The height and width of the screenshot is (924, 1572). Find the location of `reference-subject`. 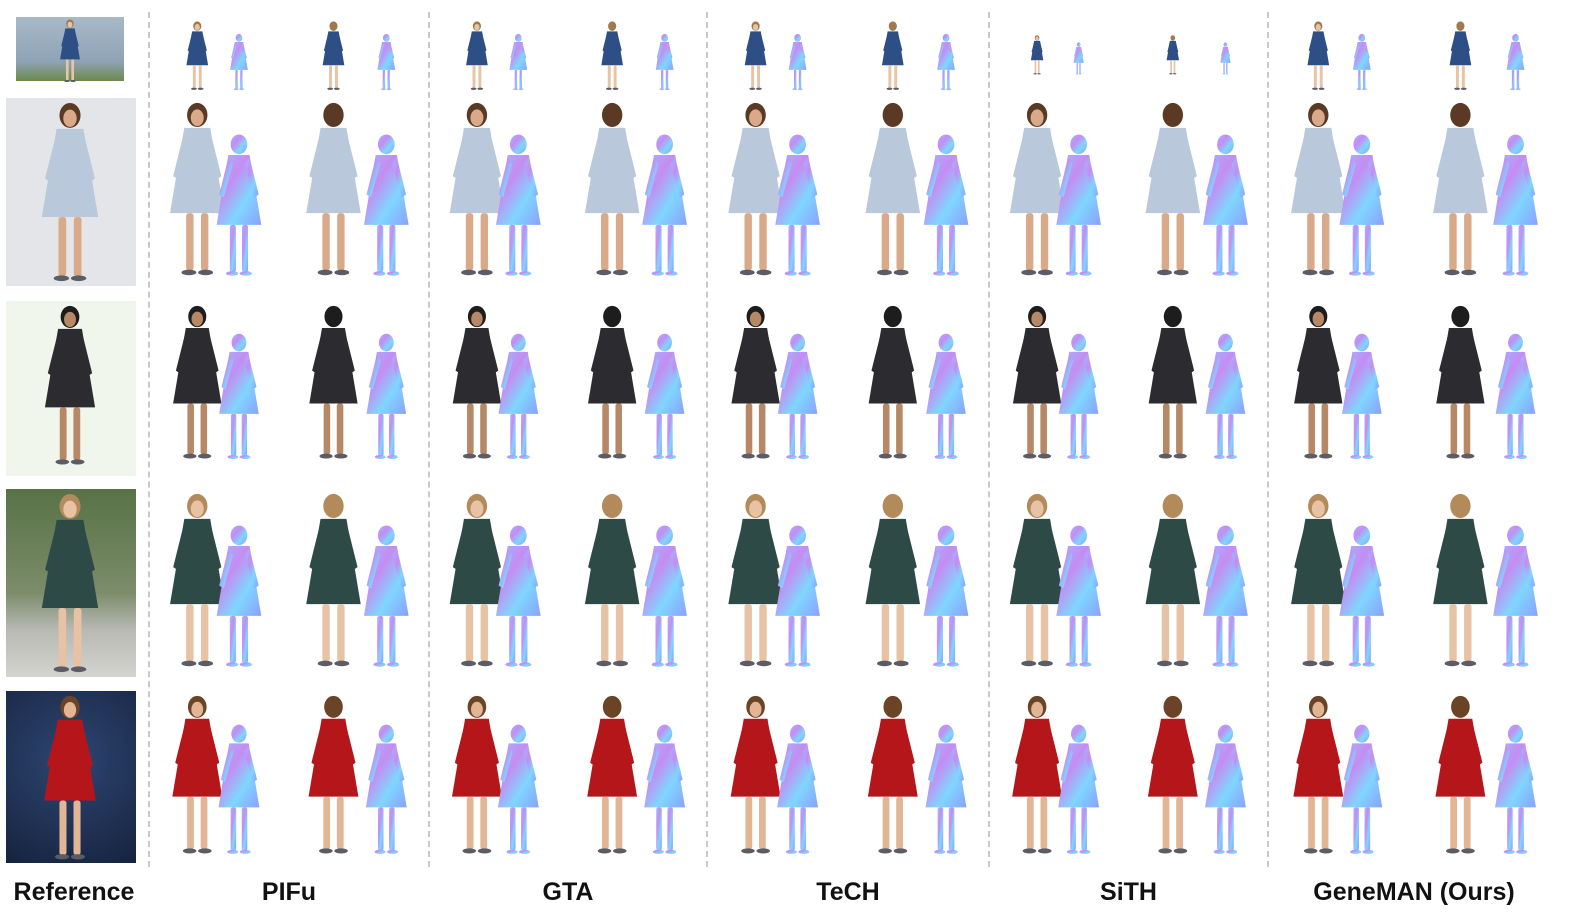

reference-subject is located at coordinates (70, 192).